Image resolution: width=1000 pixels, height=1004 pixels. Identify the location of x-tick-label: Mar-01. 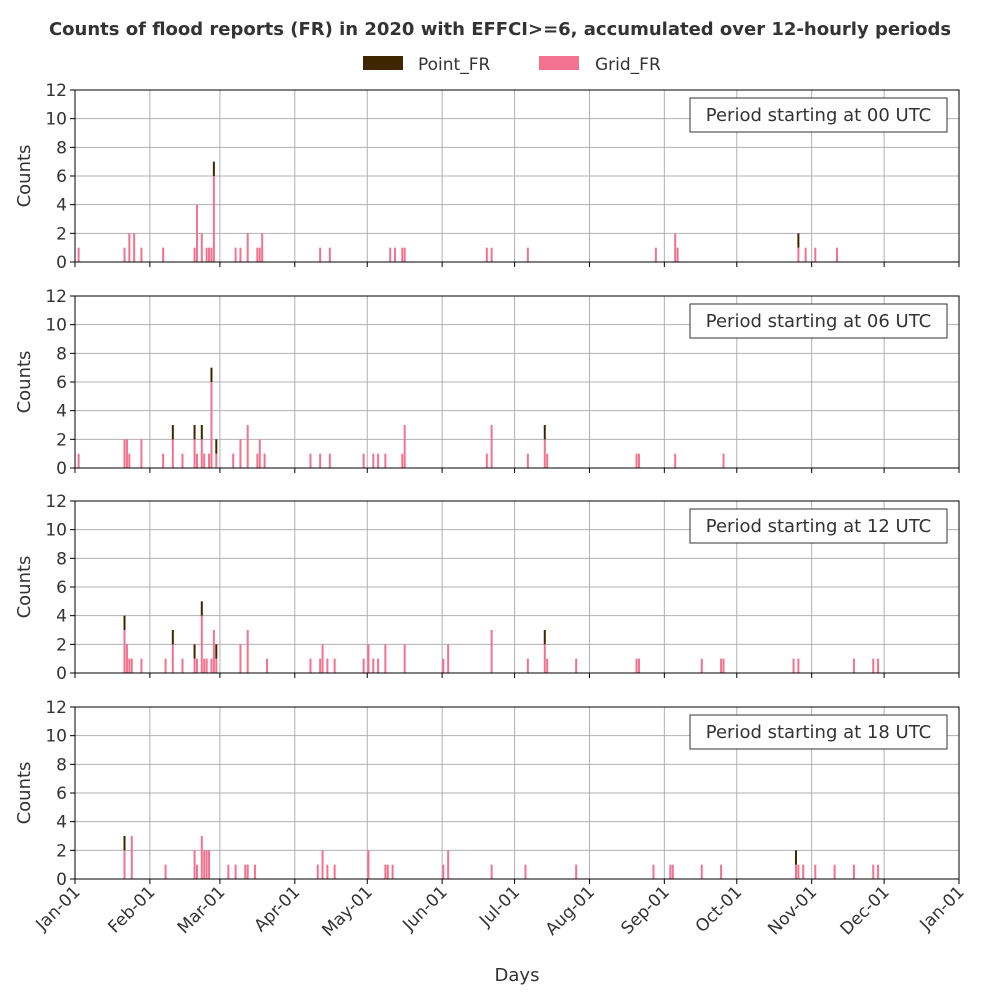
(202, 910).